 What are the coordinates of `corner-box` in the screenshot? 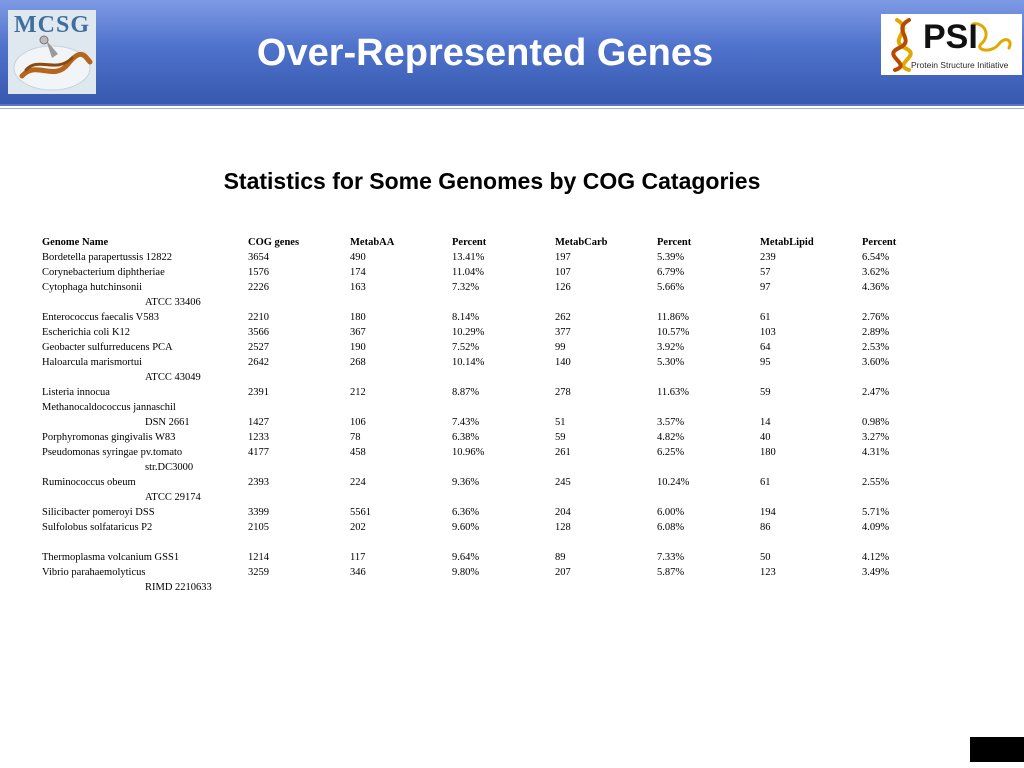 It's located at (997, 749).